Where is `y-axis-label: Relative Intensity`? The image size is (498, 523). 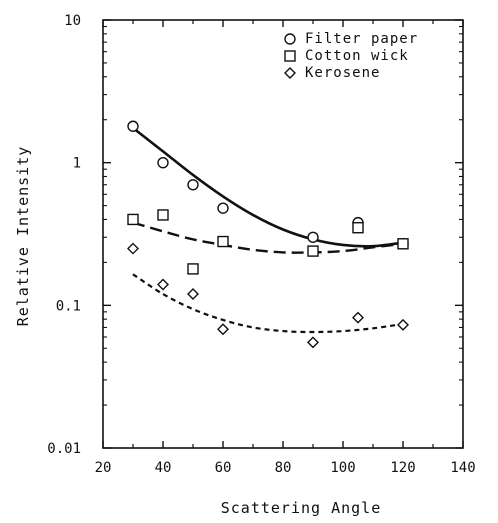 y-axis-label: Relative Intensity is located at coordinates (23, 236).